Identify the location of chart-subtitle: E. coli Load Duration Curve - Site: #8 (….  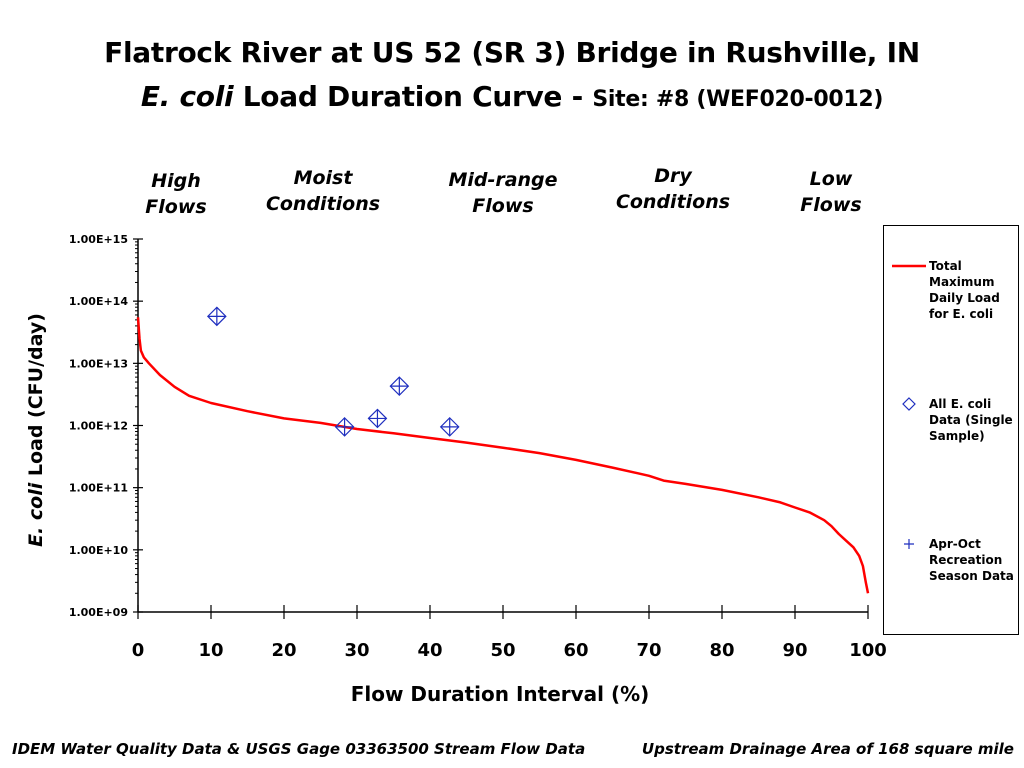
(512, 96).